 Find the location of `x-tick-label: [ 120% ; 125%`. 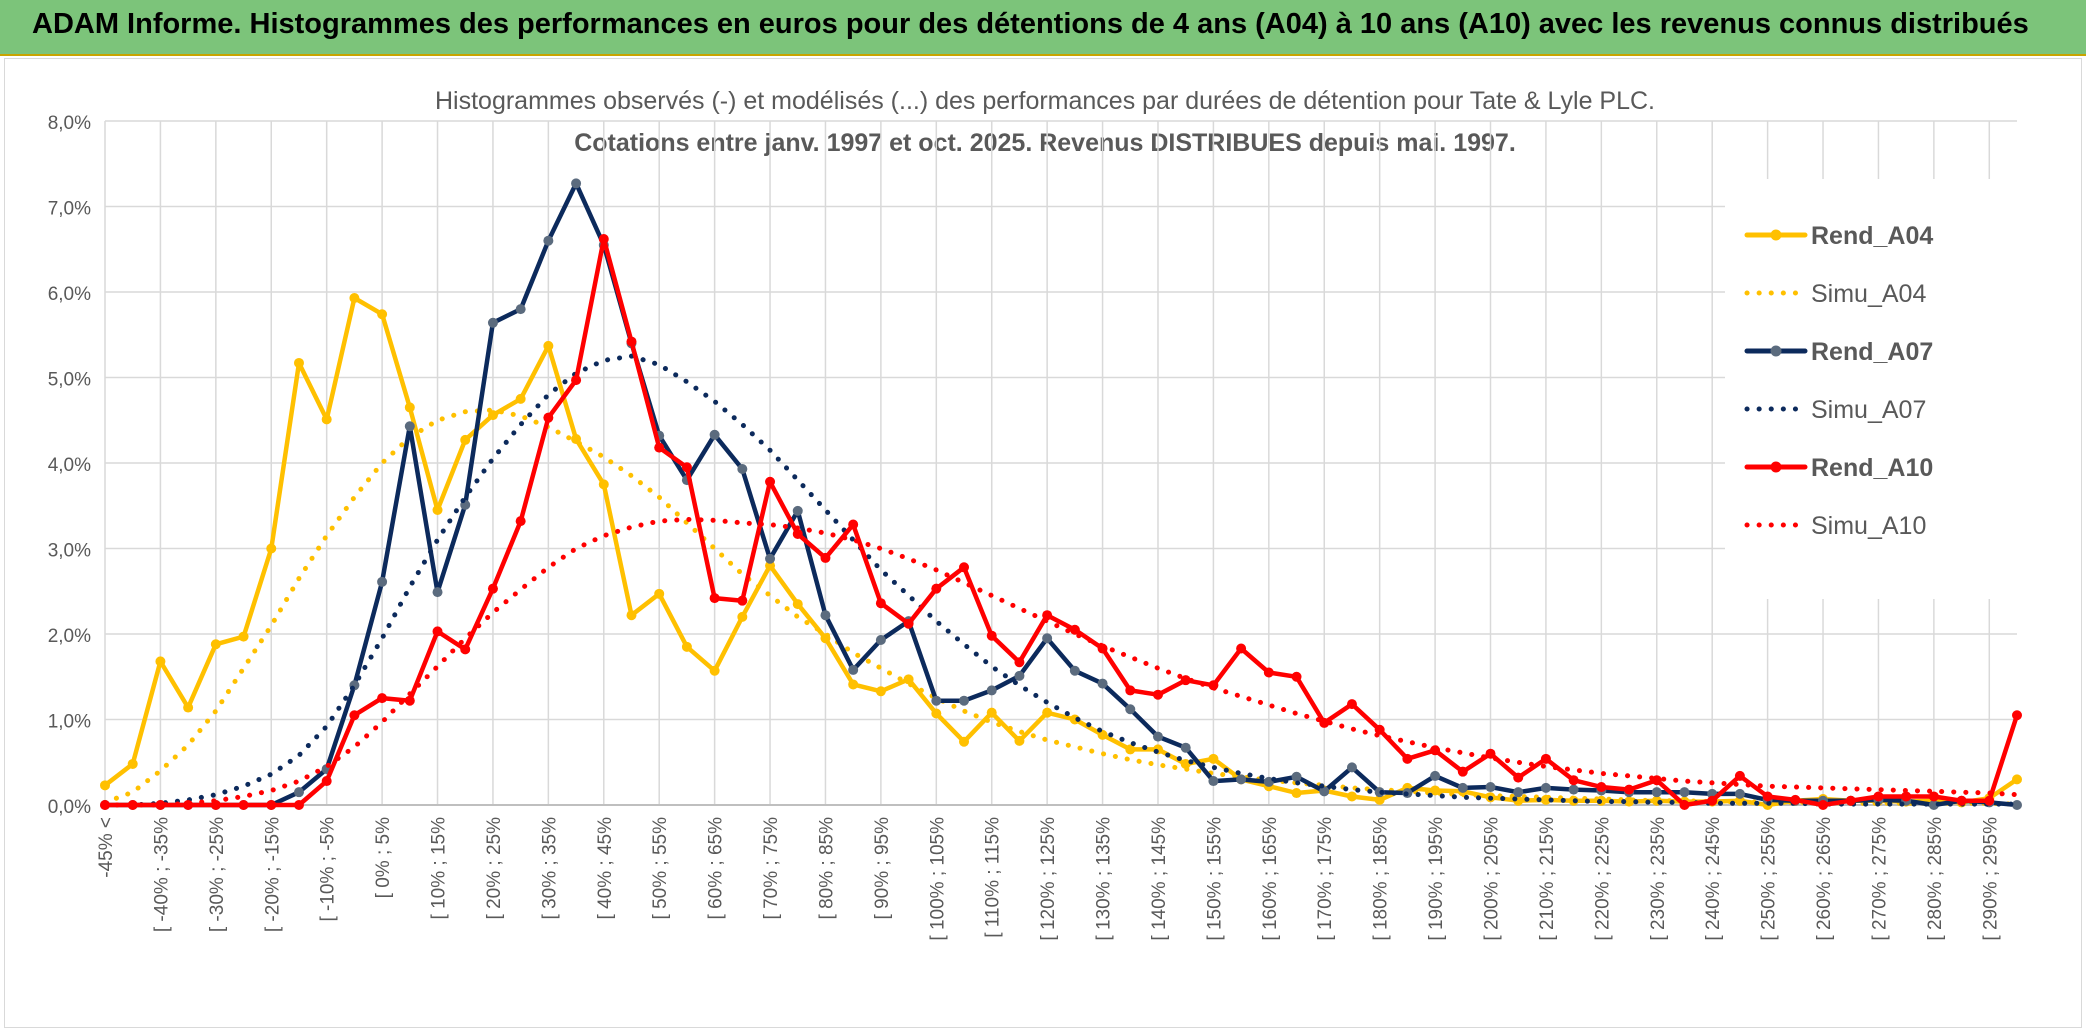

x-tick-label: [ 120% ; 125% is located at coordinates (1048, 879).